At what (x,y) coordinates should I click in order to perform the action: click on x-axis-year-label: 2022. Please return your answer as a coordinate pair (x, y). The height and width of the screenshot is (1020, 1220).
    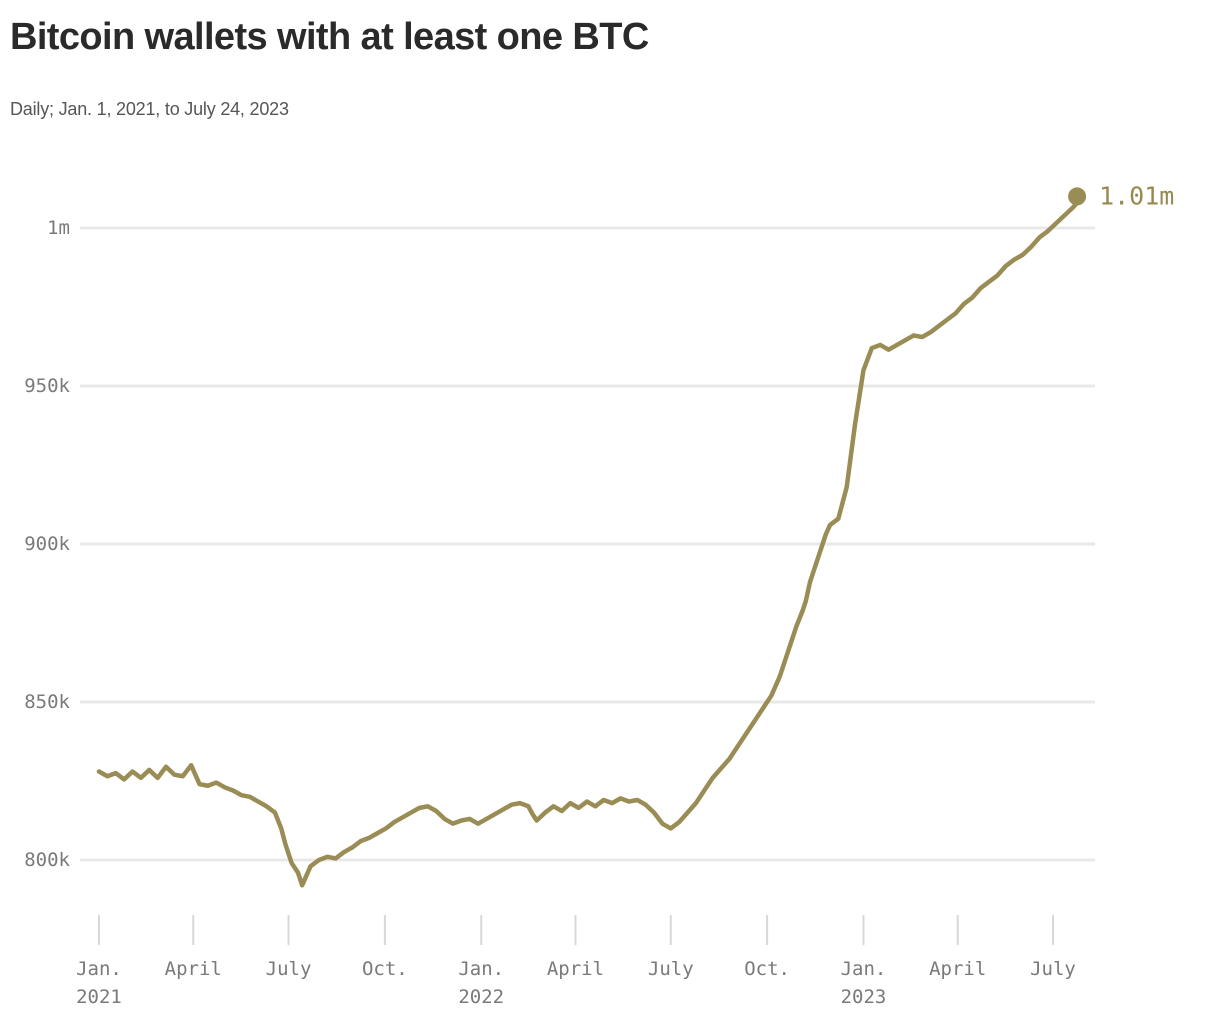
    Looking at the image, I should click on (481, 997).